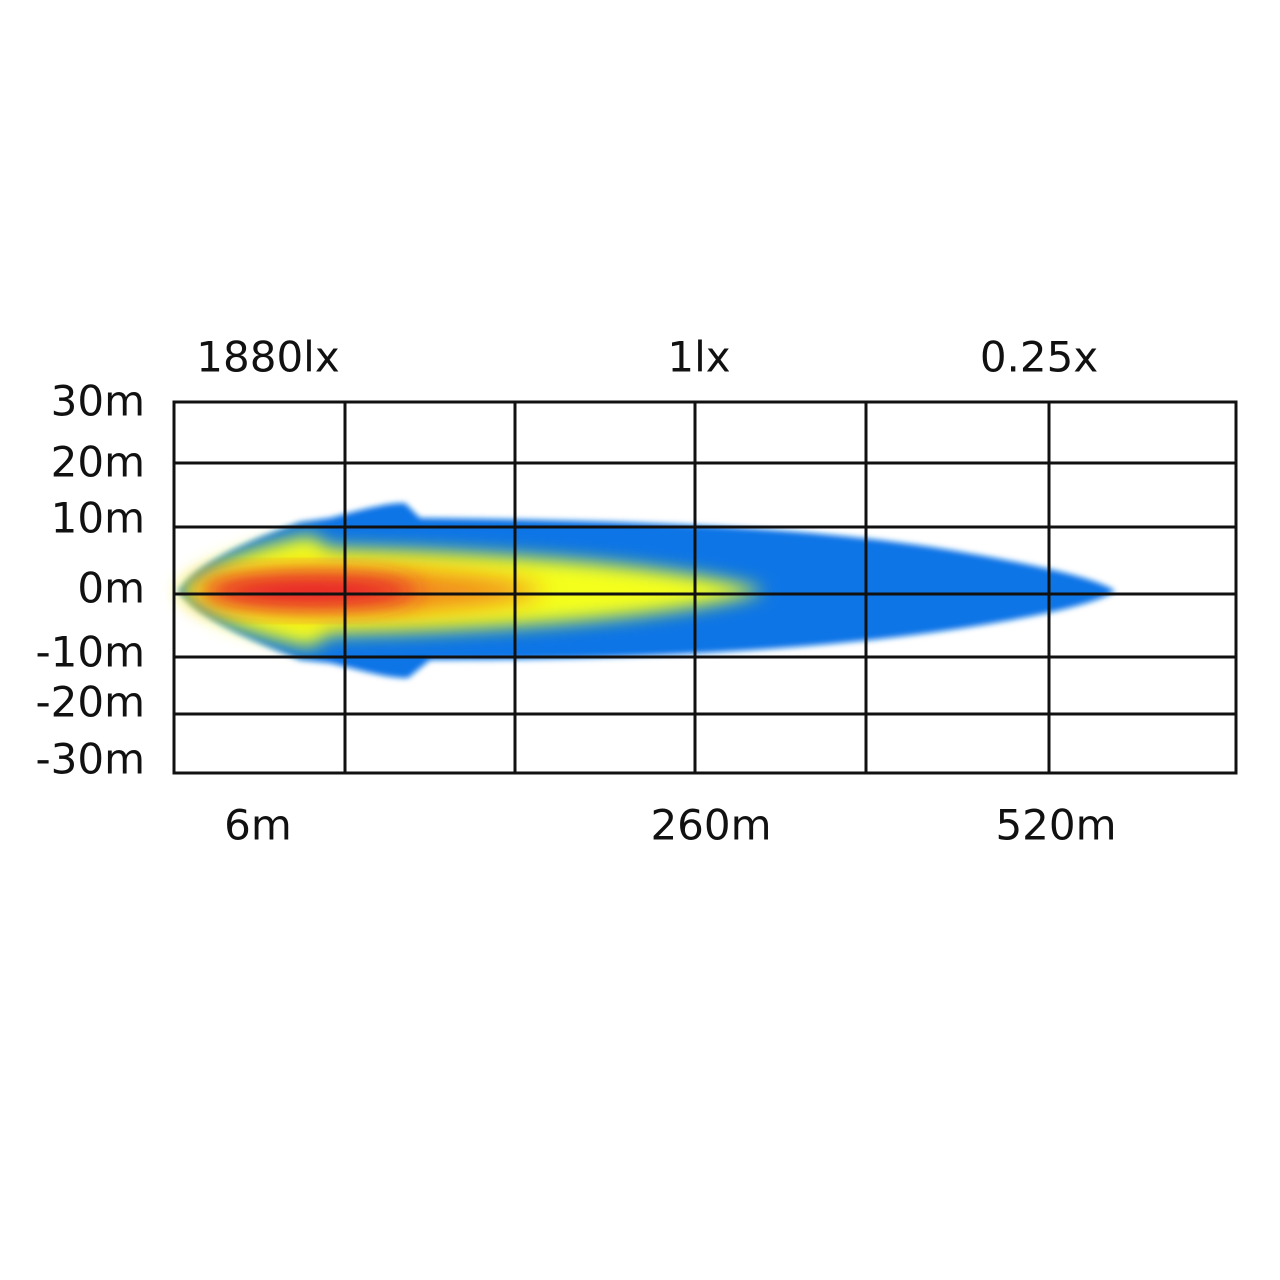 This screenshot has width=1280, height=1280. Describe the element at coordinates (258, 825) in the screenshot. I see `distance-label: 6m` at that location.